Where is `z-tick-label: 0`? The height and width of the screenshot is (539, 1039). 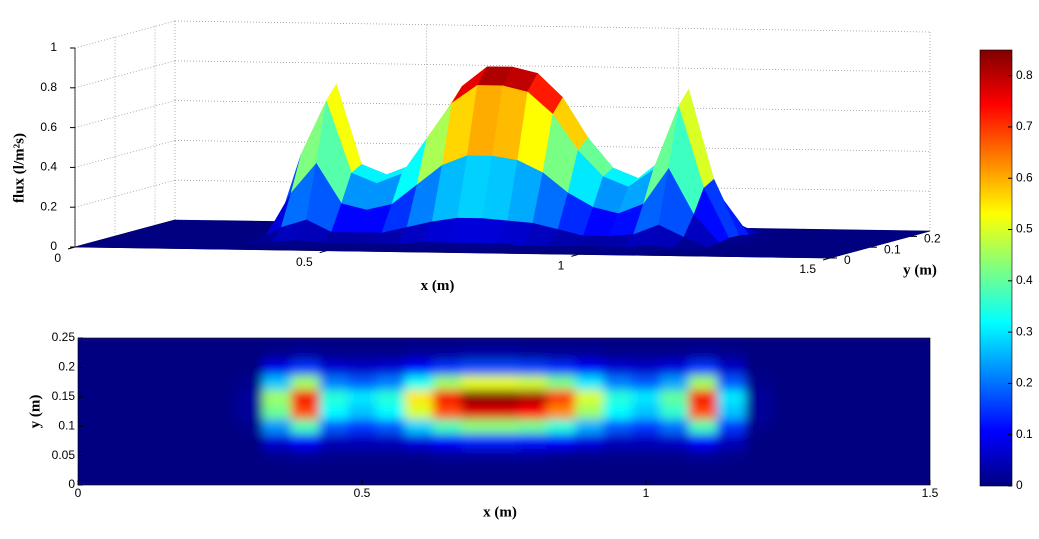 z-tick-label: 0 is located at coordinates (53, 246).